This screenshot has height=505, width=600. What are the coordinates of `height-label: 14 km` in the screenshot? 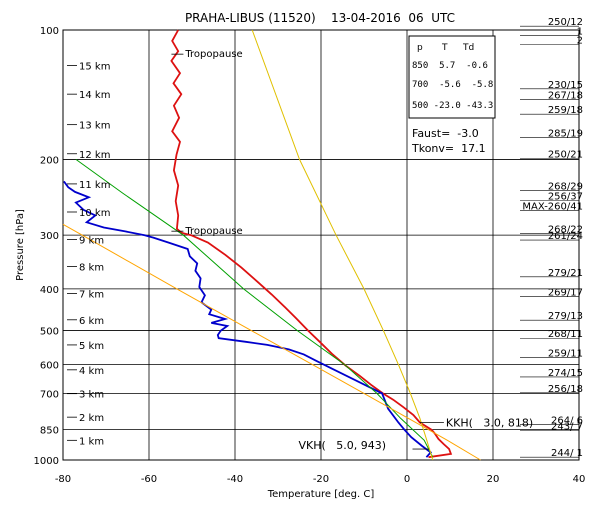 It's located at (94, 95).